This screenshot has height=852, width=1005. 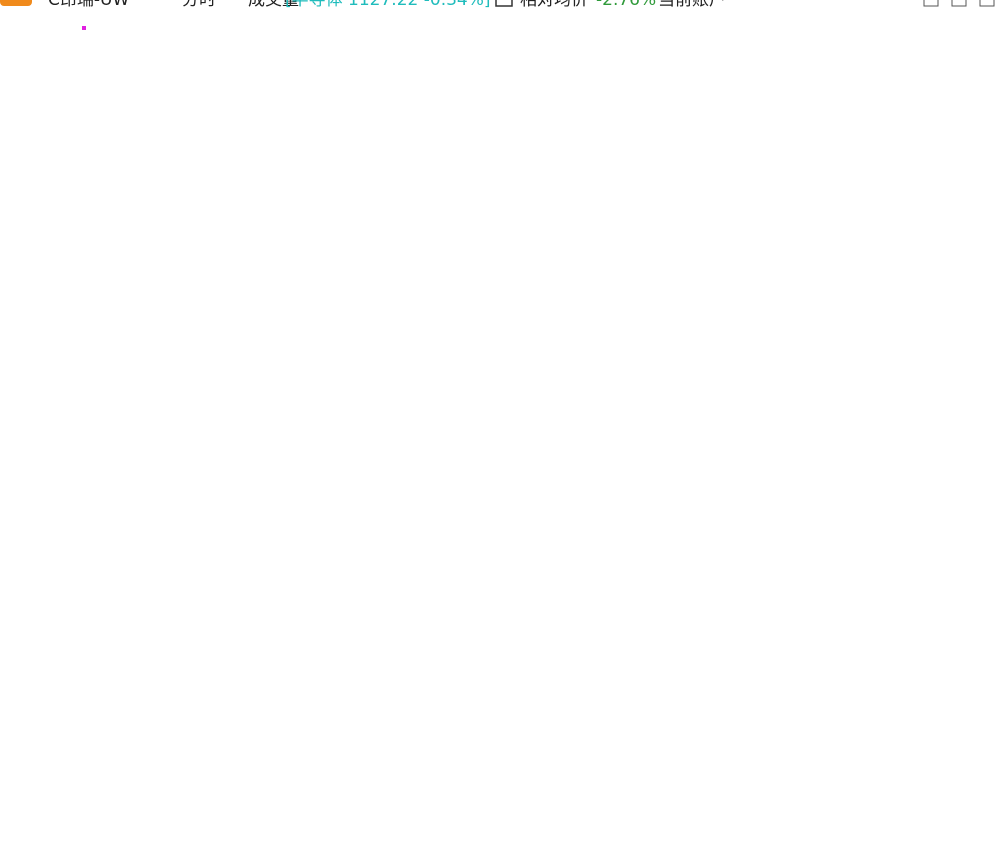 I want to click on badge, so click(x=16, y=3).